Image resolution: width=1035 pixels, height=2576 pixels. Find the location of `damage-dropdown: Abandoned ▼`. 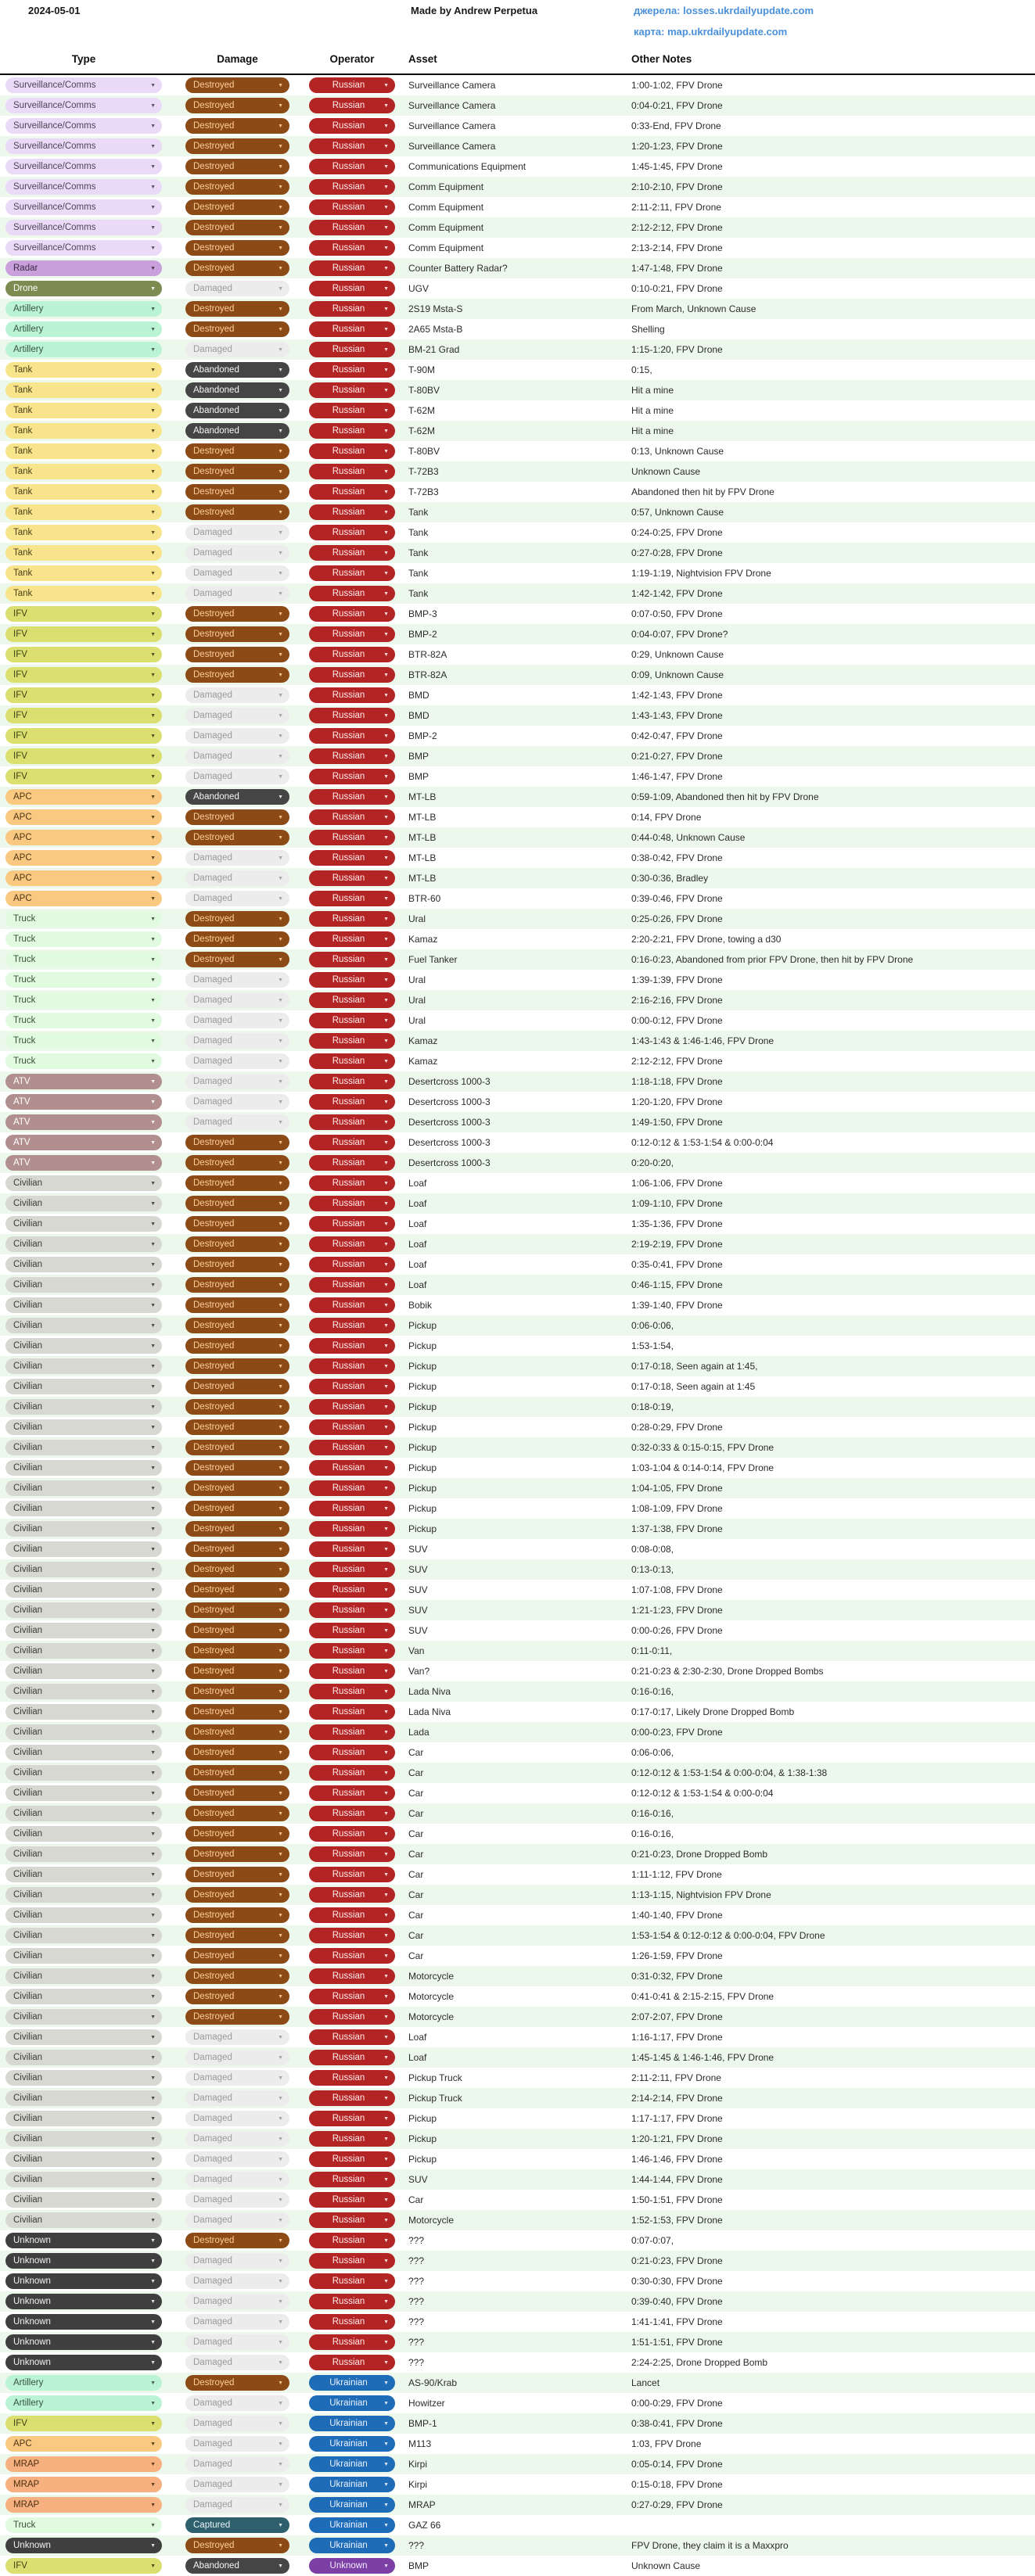

damage-dropdown: Abandoned ▼ is located at coordinates (237, 410).